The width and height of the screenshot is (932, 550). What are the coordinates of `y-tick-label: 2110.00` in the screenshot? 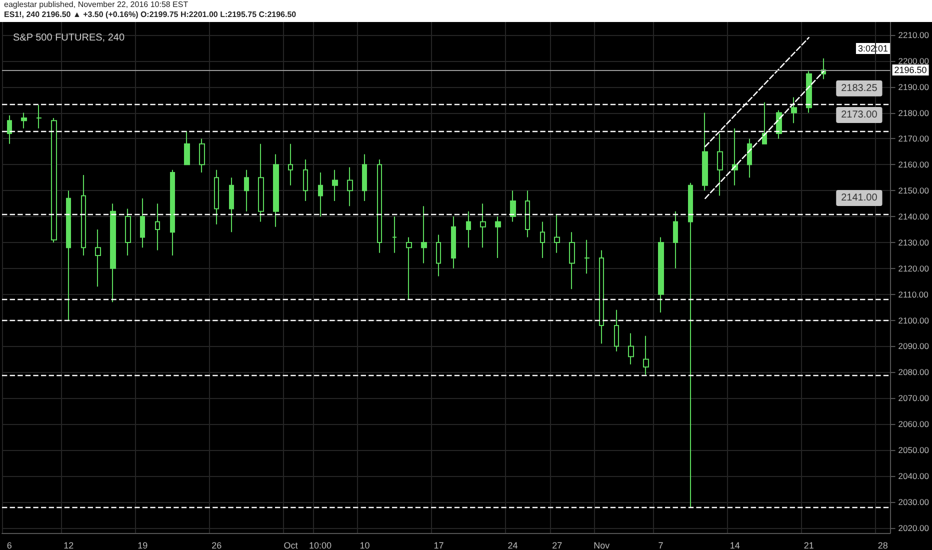 It's located at (913, 294).